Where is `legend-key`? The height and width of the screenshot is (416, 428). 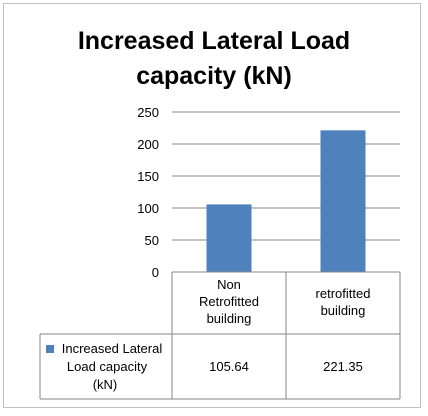
legend-key is located at coordinates (50, 349).